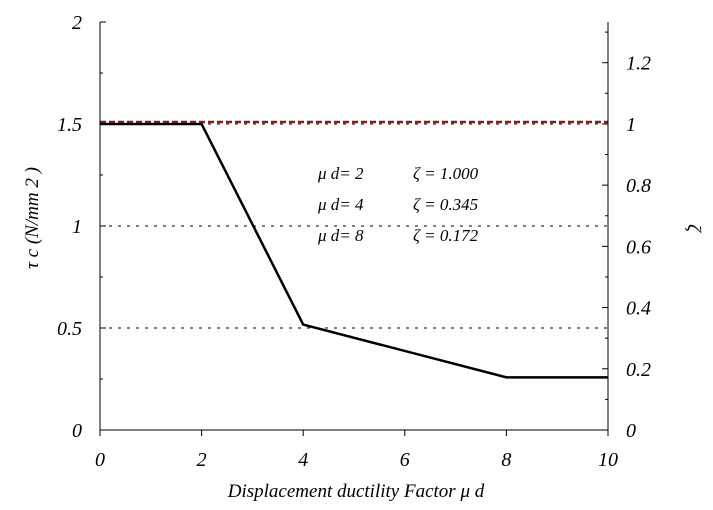  What do you see at coordinates (356, 491) in the screenshot?
I see `x-axis-title: Displacement ductility Factor μ d` at bounding box center [356, 491].